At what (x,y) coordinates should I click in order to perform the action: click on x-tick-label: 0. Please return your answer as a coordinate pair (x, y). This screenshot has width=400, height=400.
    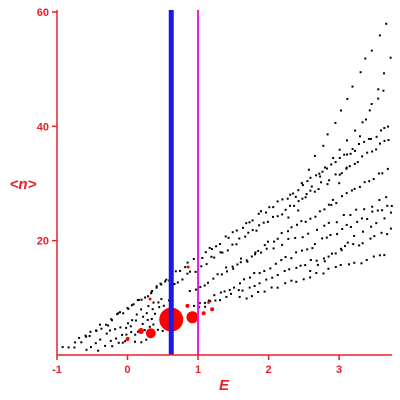
    Looking at the image, I should click on (127, 370).